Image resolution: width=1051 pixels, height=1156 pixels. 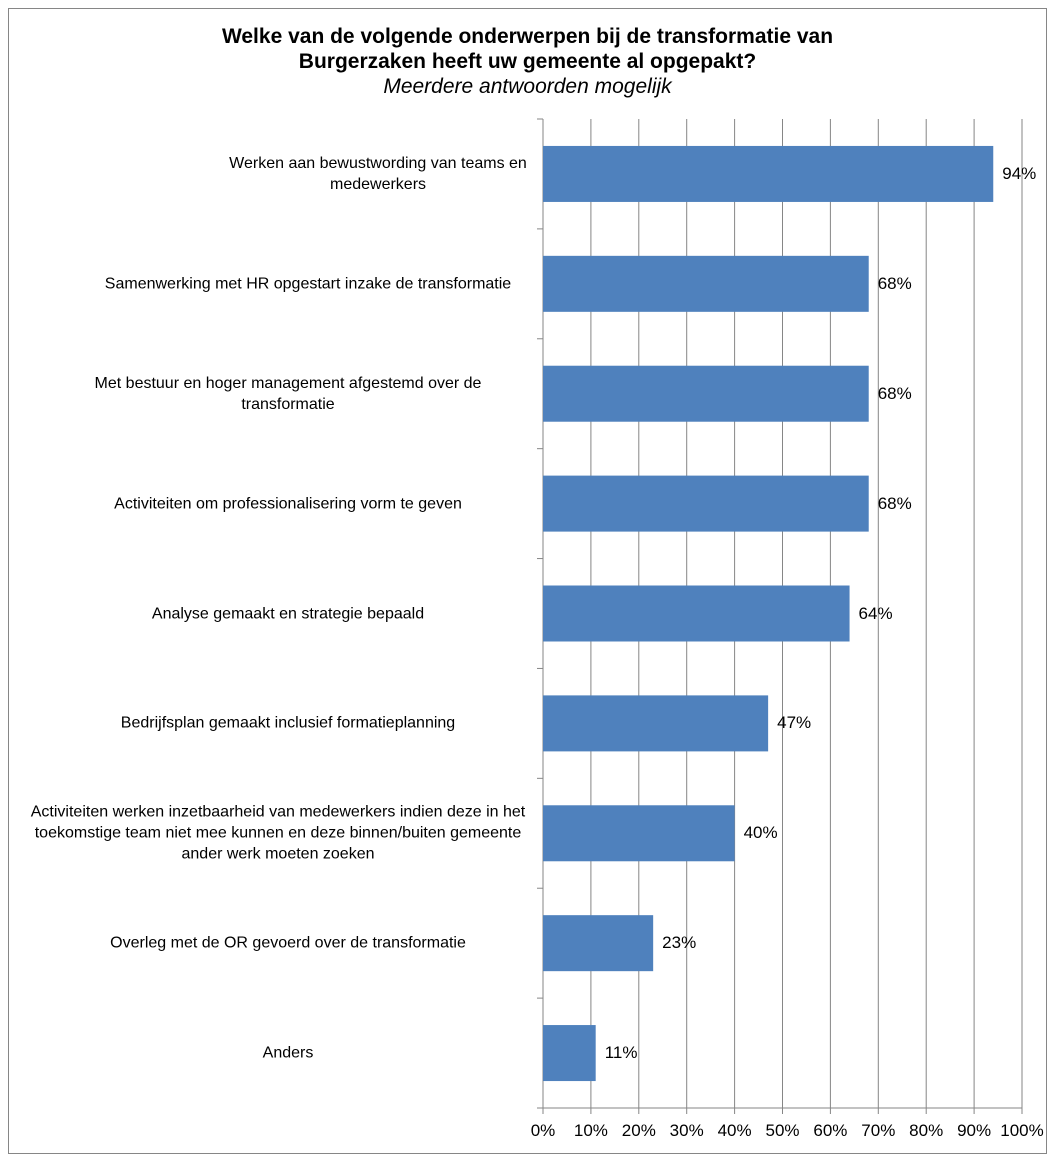 What do you see at coordinates (288, 1053) in the screenshot?
I see `category-label: Anders` at bounding box center [288, 1053].